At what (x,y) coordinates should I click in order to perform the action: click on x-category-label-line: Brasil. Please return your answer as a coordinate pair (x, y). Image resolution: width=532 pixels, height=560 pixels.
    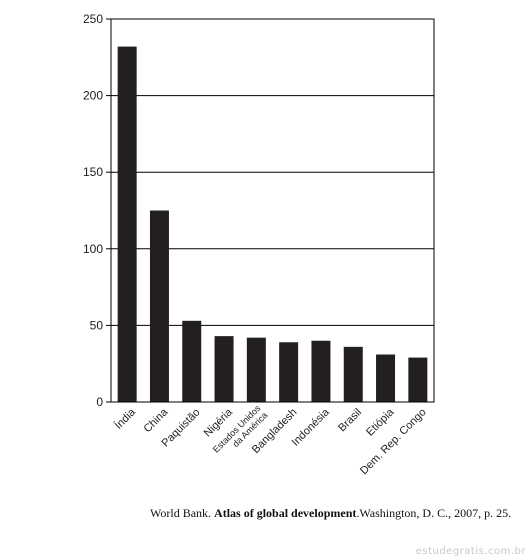
    Looking at the image, I should click on (350, 420).